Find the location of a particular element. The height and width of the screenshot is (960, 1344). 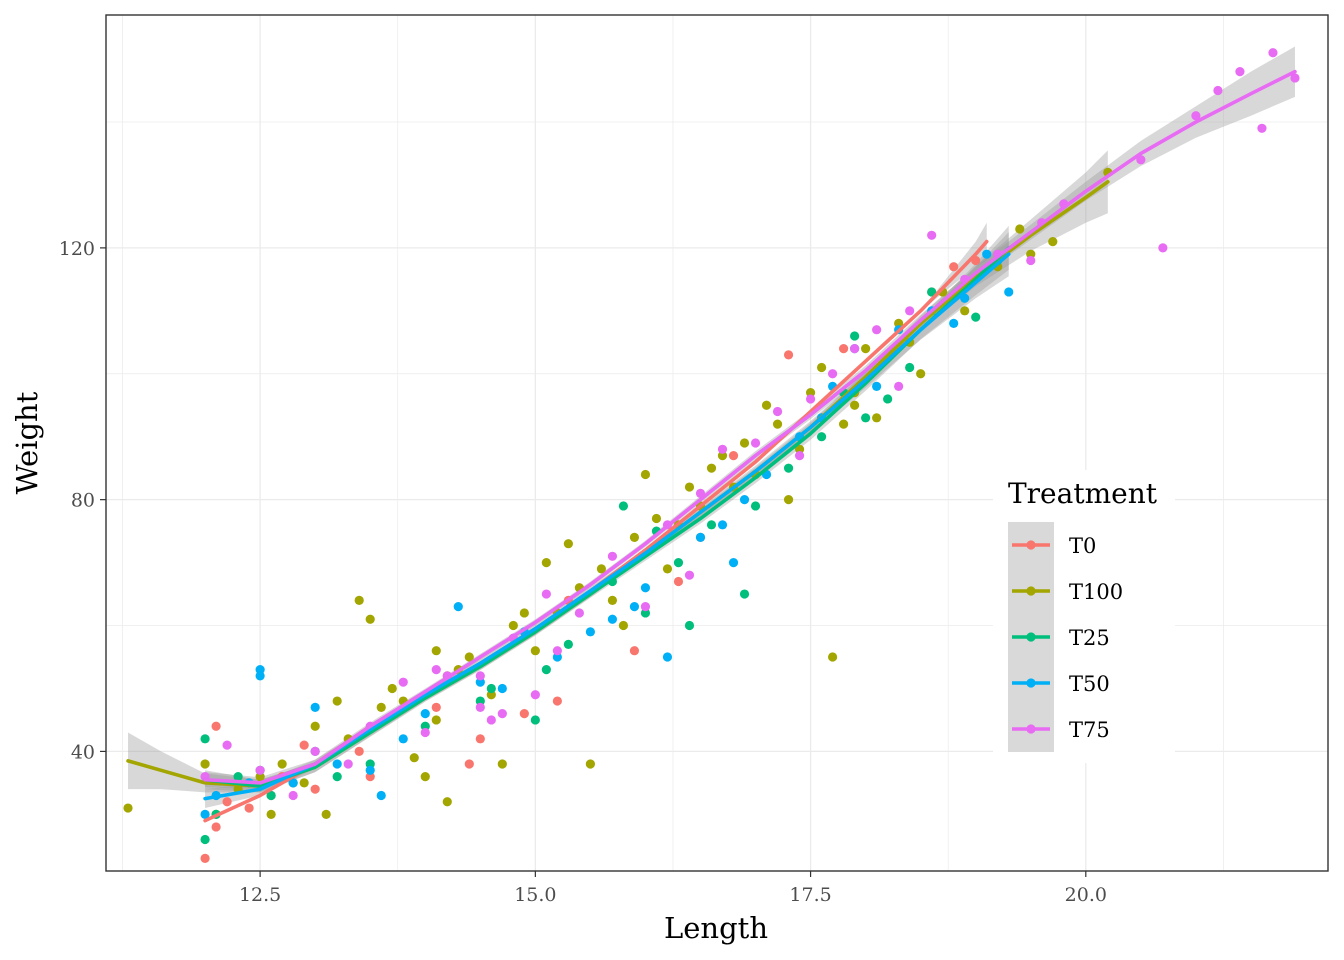

x-tick-label: 12.5 is located at coordinates (260, 895).